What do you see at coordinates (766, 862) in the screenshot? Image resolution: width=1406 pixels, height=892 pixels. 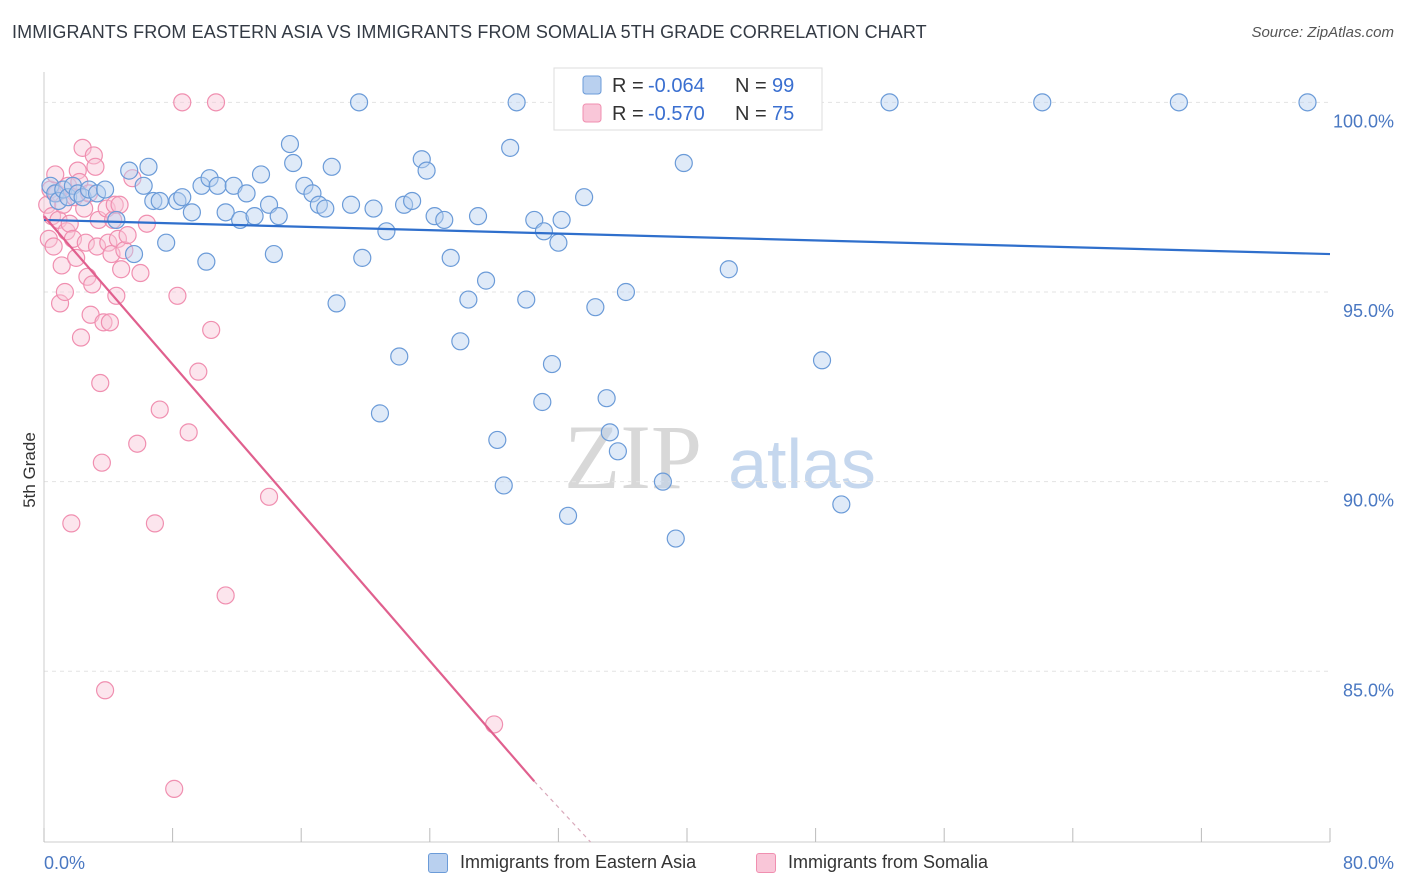 I see `legend-swatch-somalia` at bounding box center [766, 862].